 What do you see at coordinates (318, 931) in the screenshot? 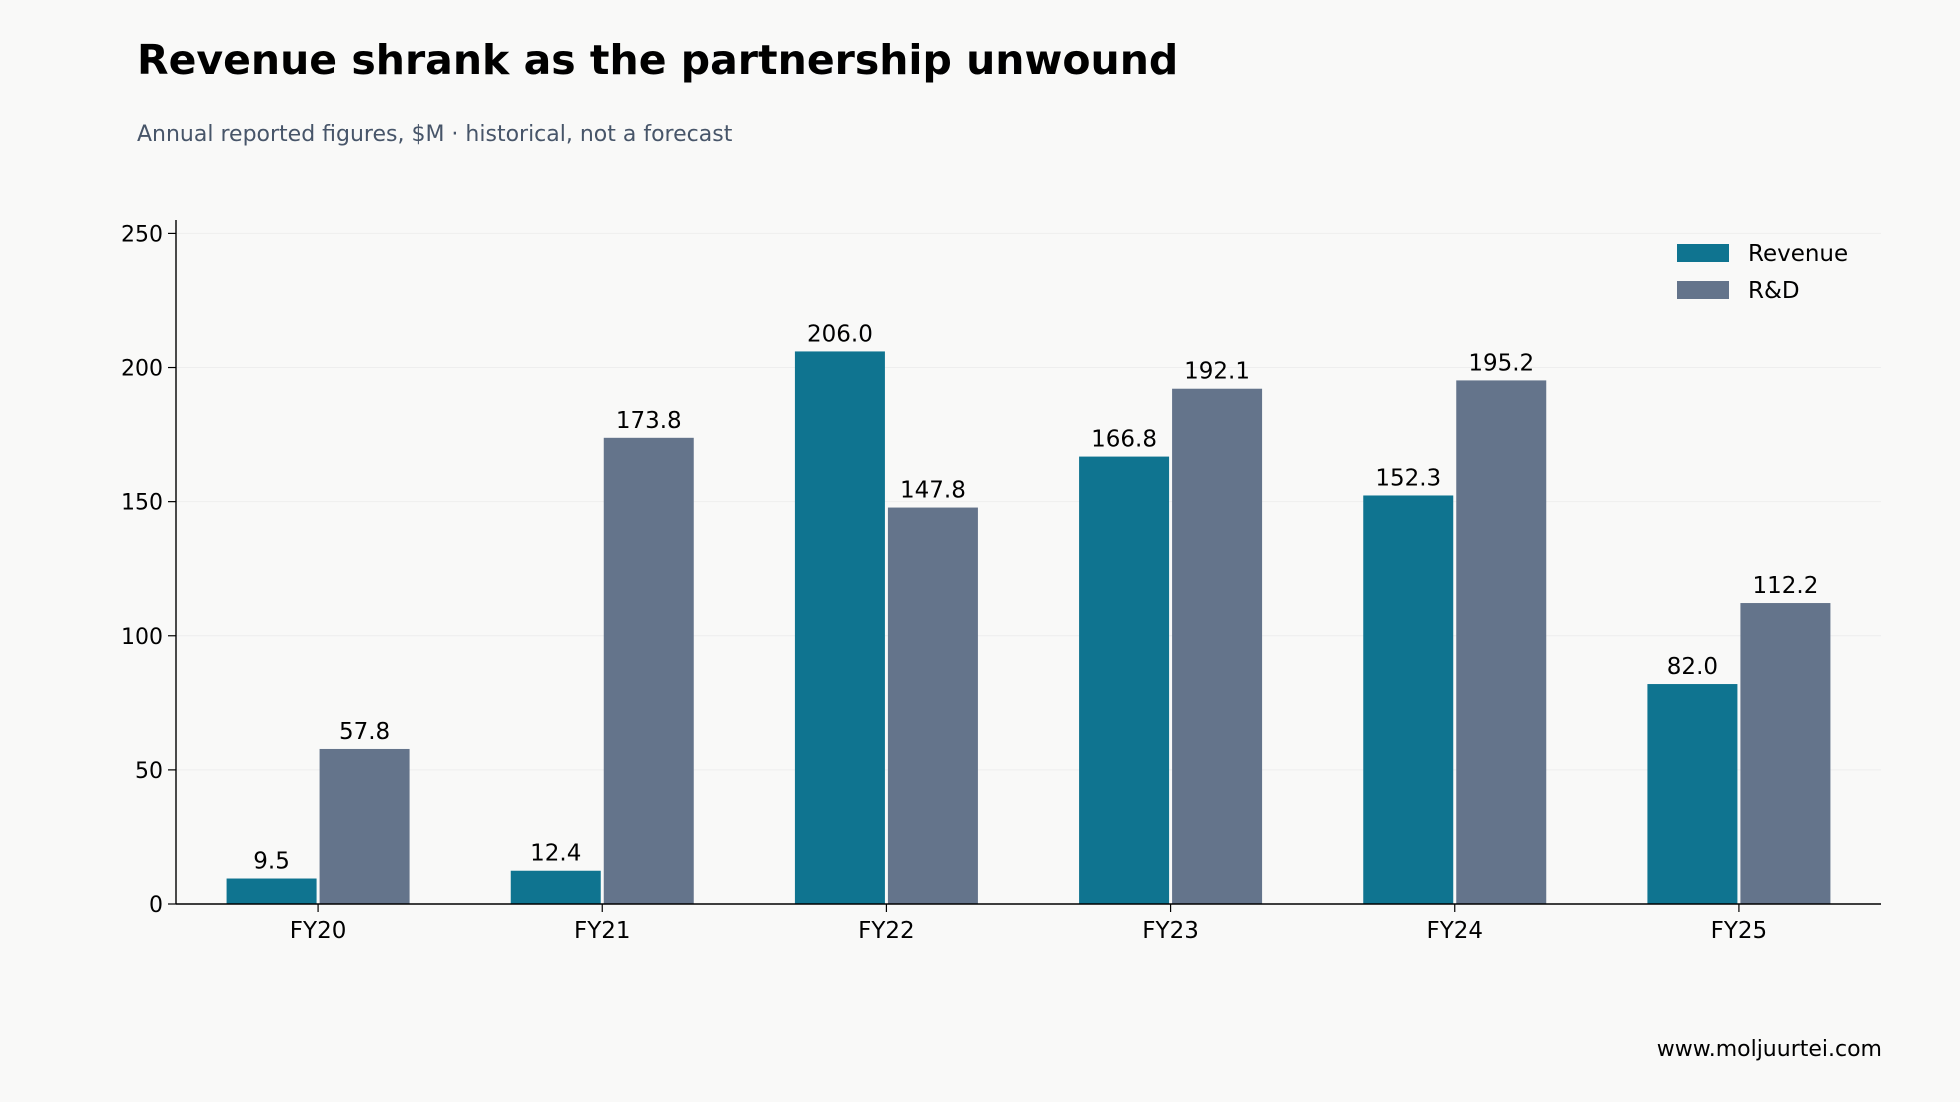
I see `x-tick-label: FY20` at bounding box center [318, 931].